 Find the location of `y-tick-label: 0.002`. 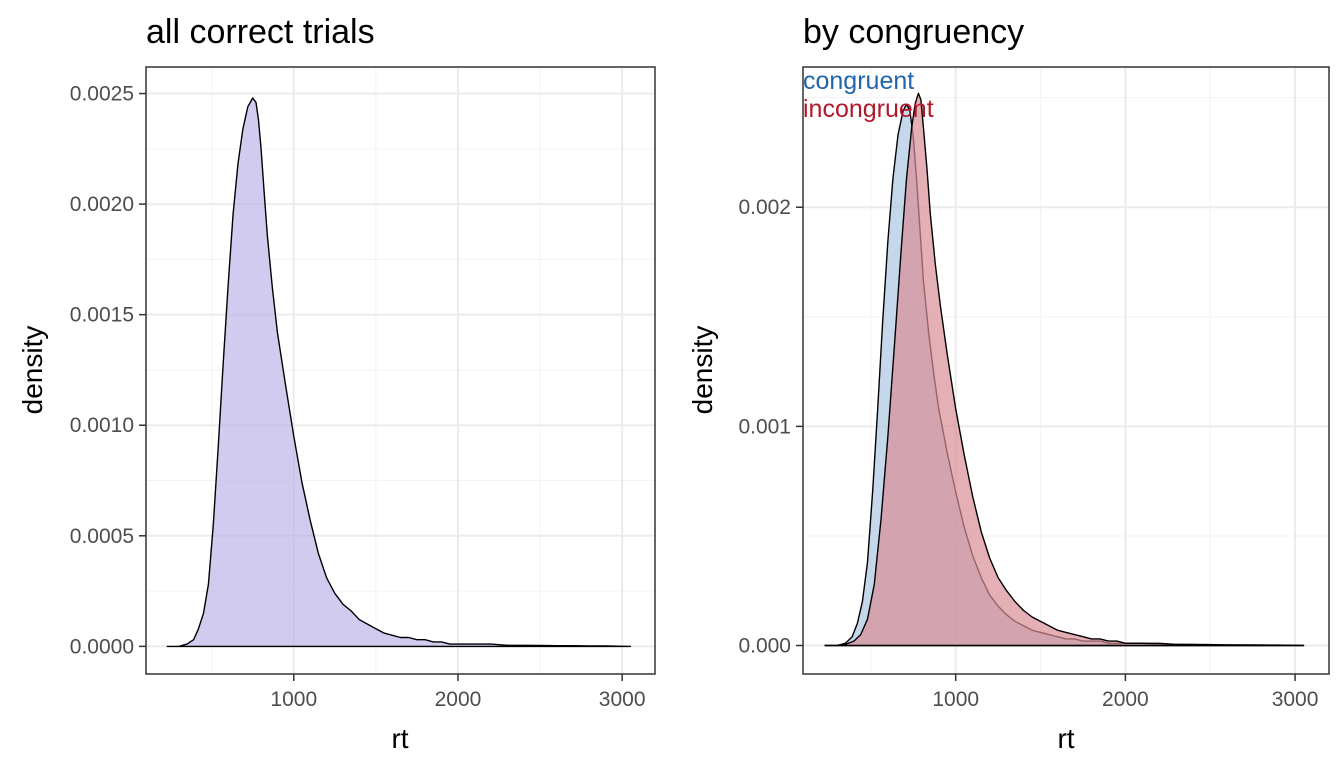

y-tick-label: 0.002 is located at coordinates (764, 207).